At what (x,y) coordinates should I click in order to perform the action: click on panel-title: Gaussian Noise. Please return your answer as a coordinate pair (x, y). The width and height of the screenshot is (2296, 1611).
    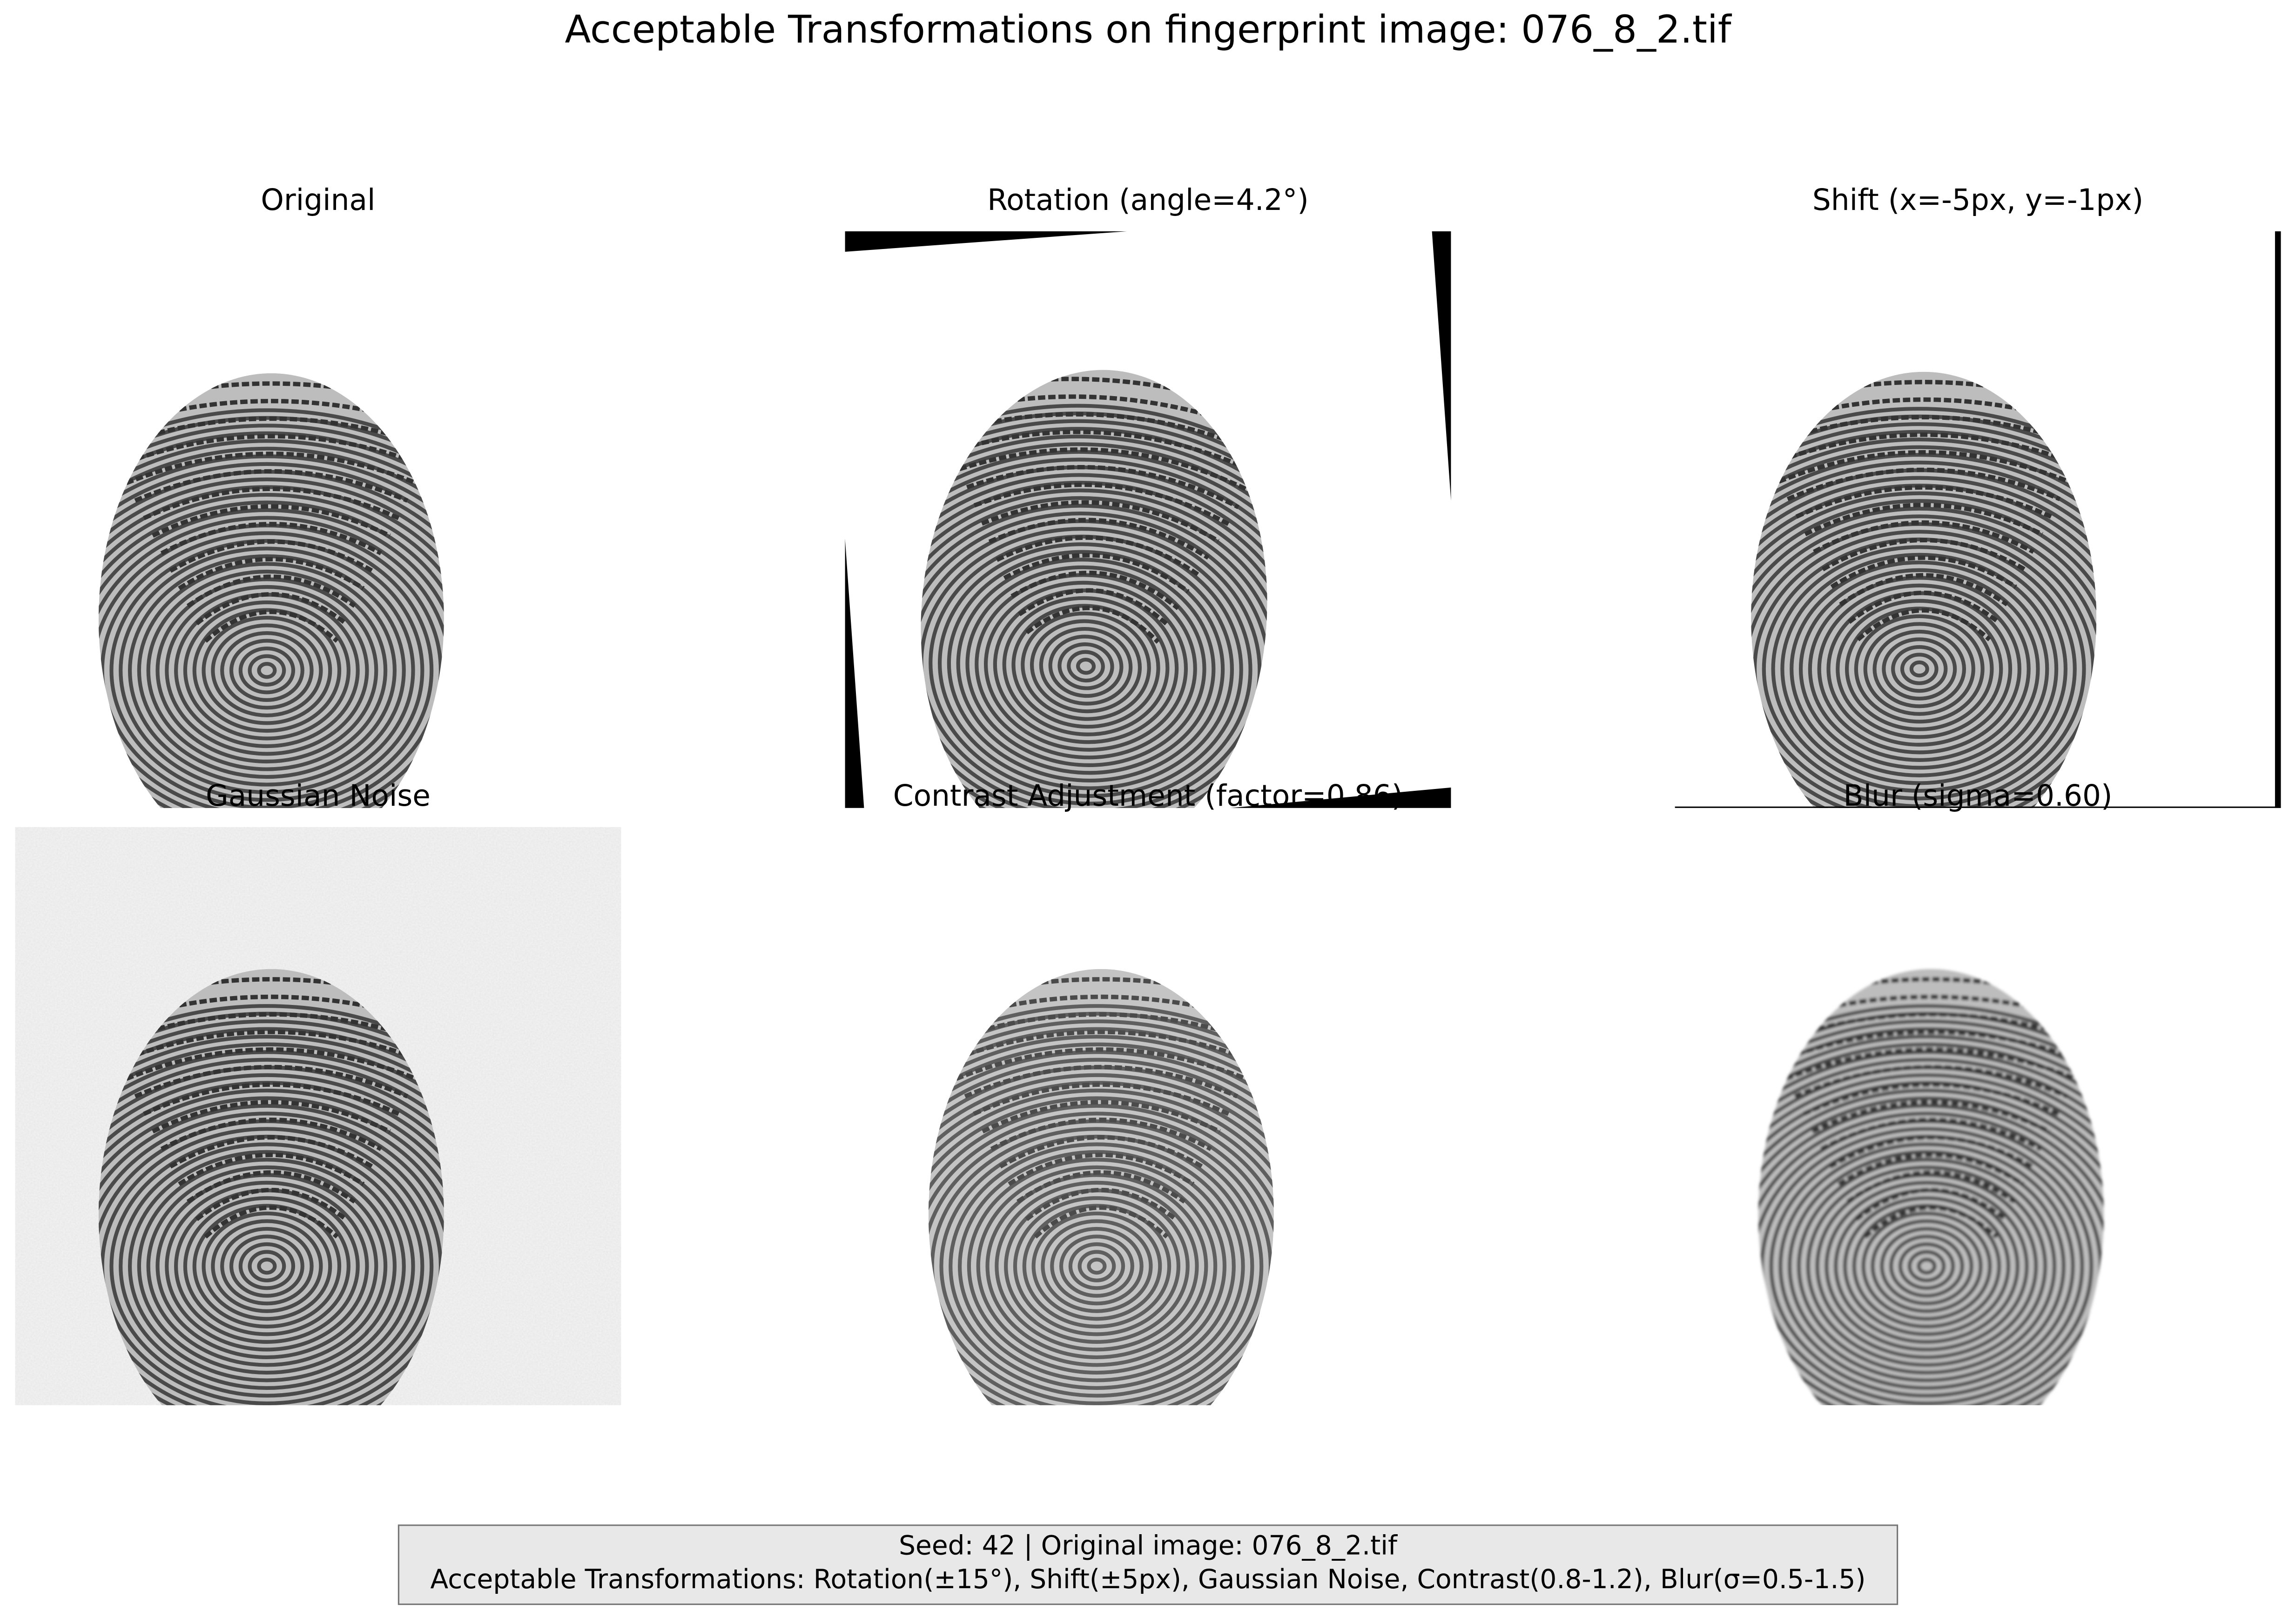
    Looking at the image, I should click on (318, 796).